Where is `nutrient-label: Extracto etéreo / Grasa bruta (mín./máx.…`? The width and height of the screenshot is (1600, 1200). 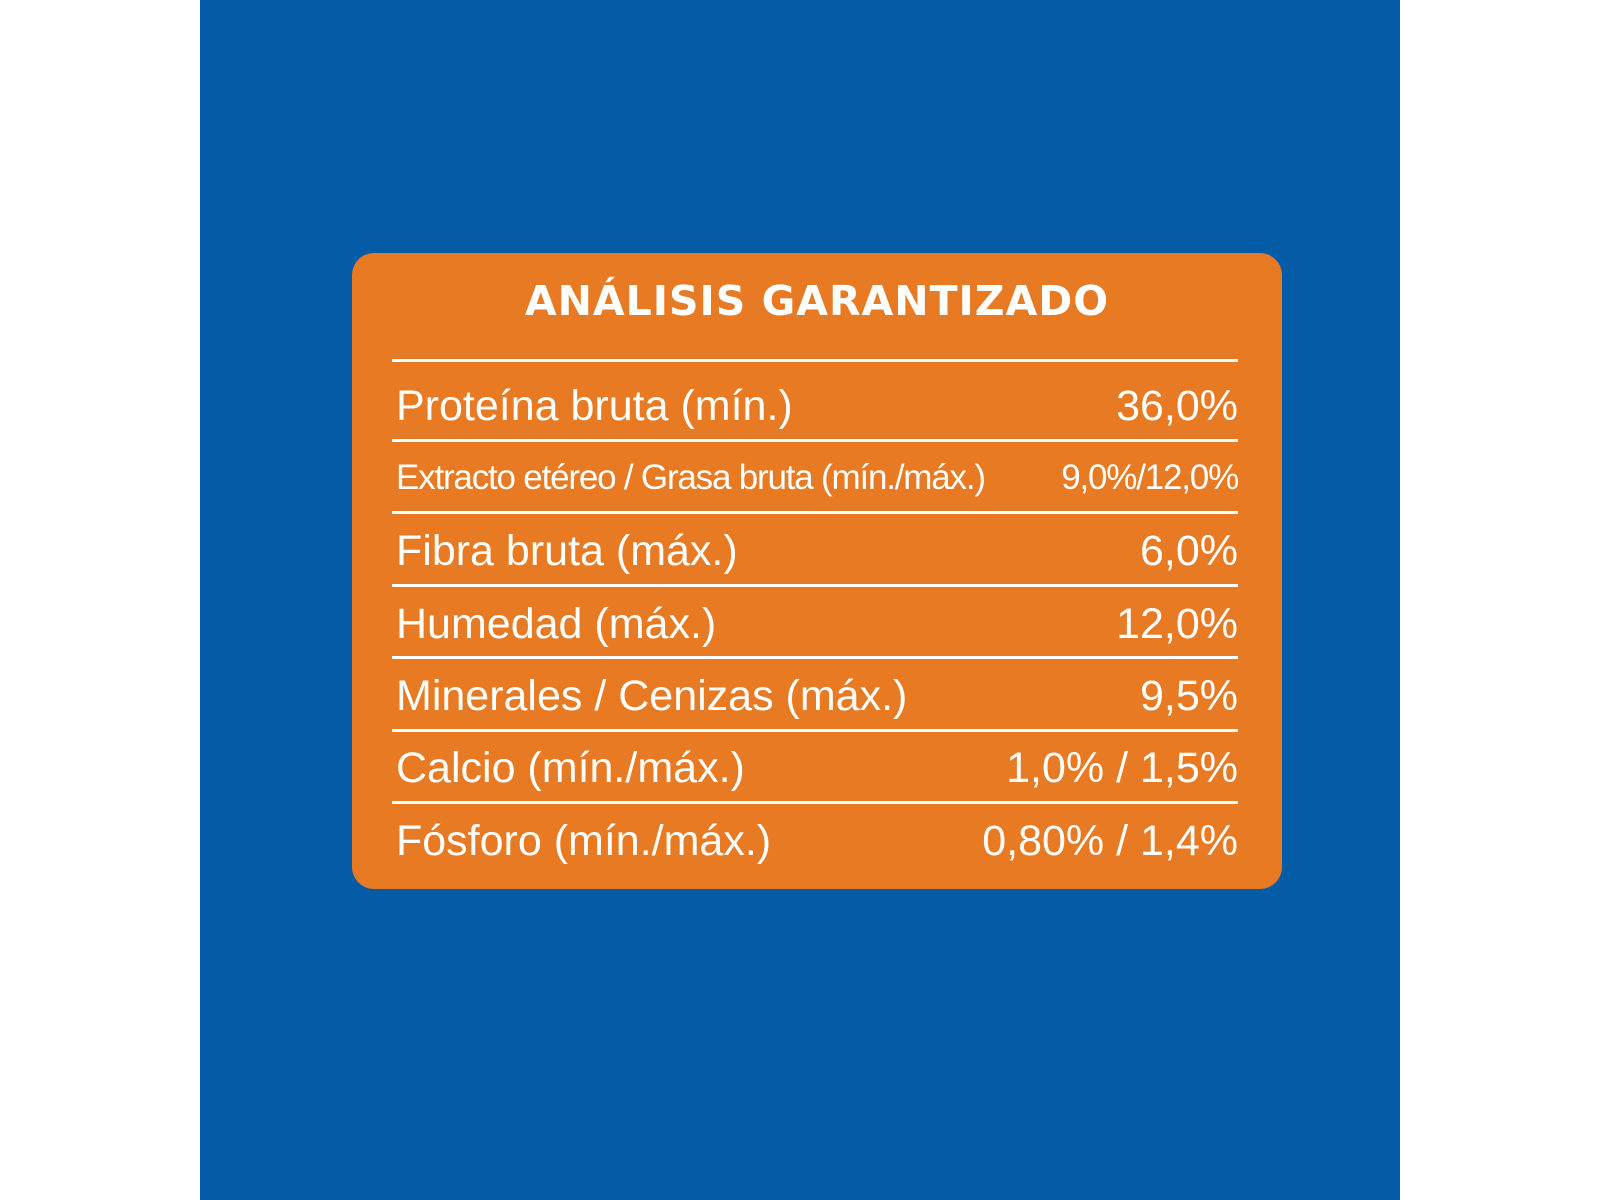 nutrient-label: Extracto etéreo / Grasa bruta (mín./máx.… is located at coordinates (691, 477).